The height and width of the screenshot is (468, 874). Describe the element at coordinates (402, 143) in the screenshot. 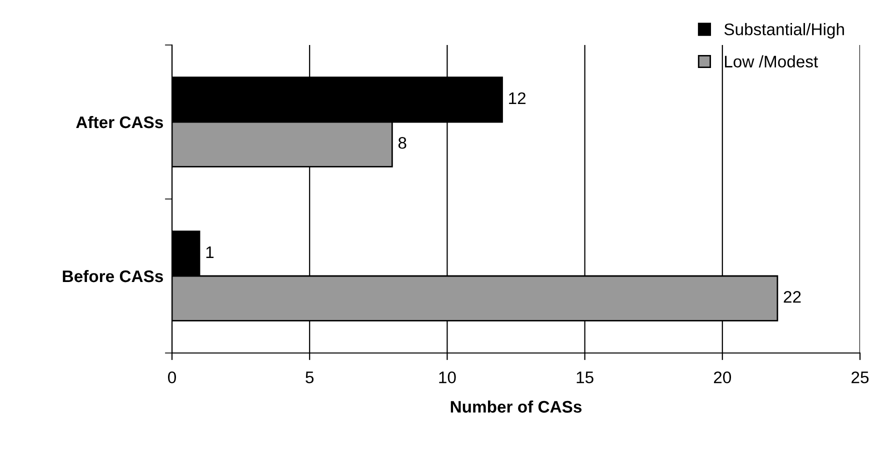

I see `data-label: 8` at that location.